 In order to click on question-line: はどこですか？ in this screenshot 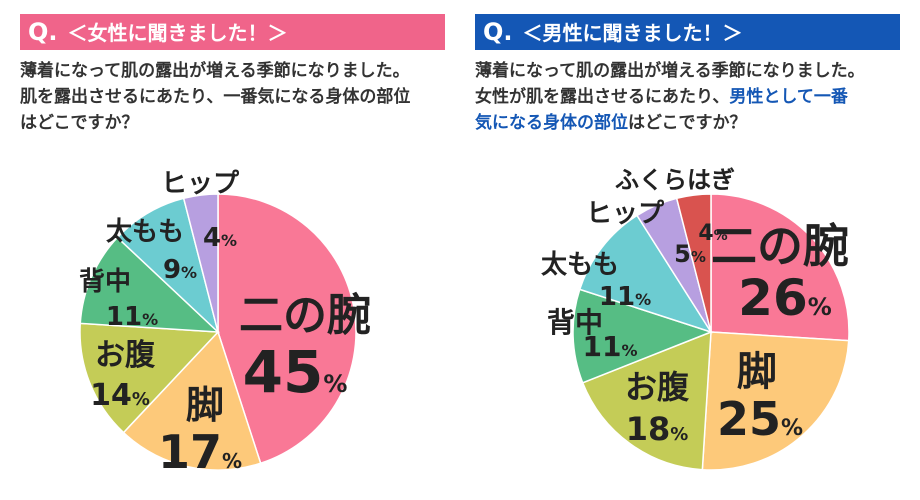, I will do `click(79, 123)`.